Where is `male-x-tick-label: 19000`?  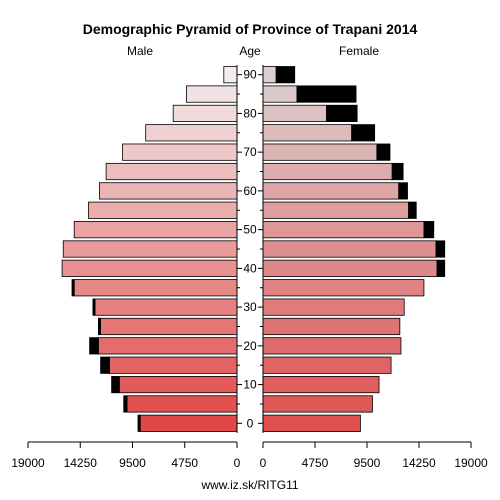 male-x-tick-label: 19000 is located at coordinates (28, 463).